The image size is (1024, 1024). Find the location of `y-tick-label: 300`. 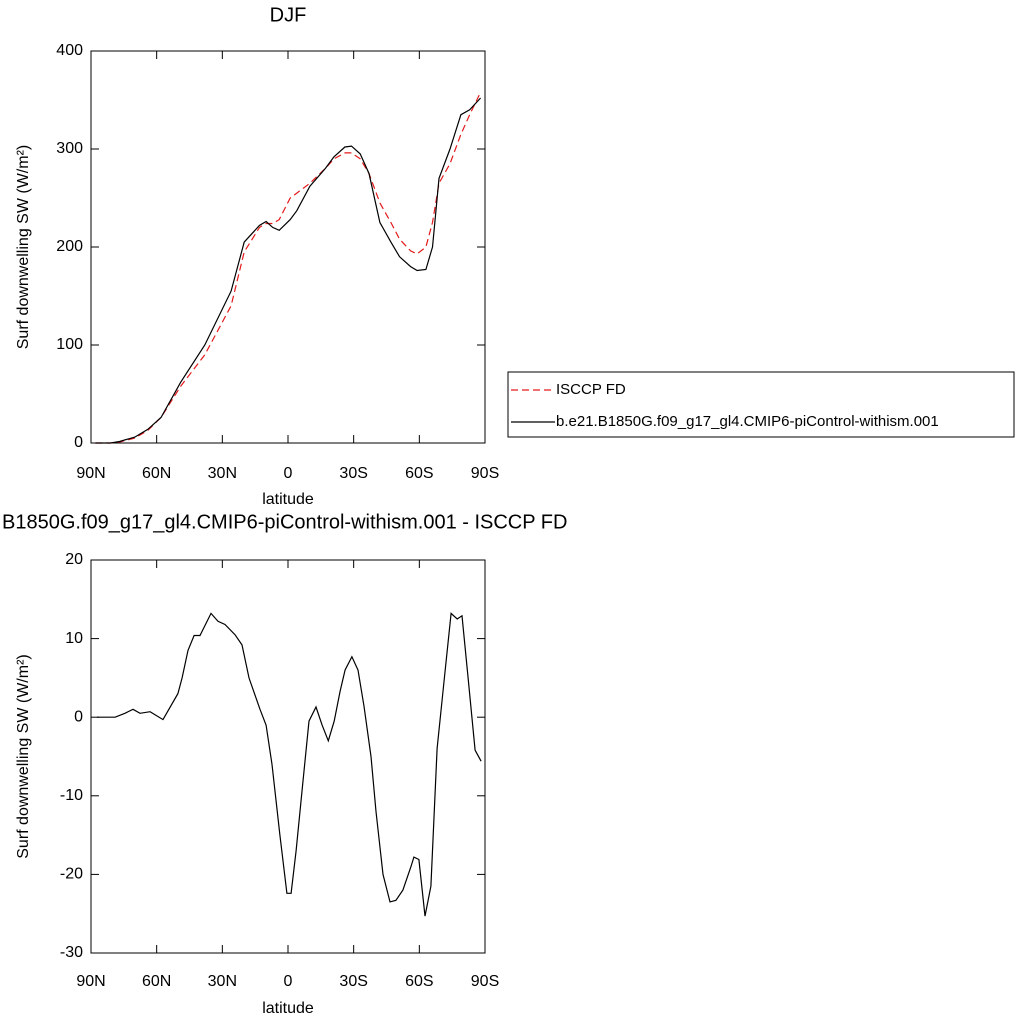

y-tick-label: 300 is located at coordinates (69, 148).